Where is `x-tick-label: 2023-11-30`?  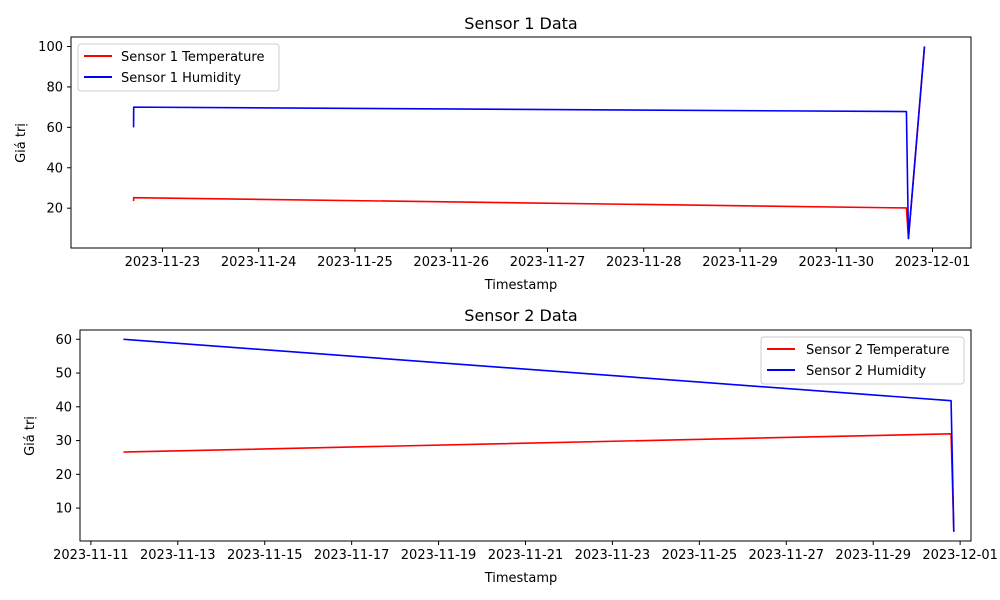
x-tick-label: 2023-11-30 is located at coordinates (836, 262).